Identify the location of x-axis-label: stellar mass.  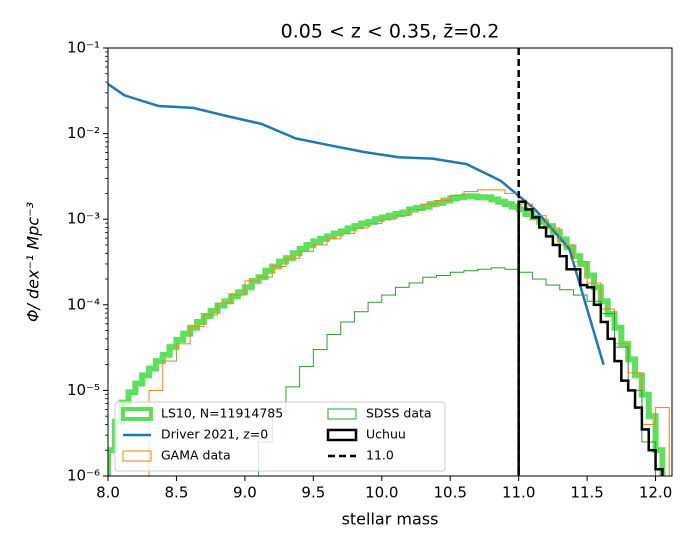
(390, 519).